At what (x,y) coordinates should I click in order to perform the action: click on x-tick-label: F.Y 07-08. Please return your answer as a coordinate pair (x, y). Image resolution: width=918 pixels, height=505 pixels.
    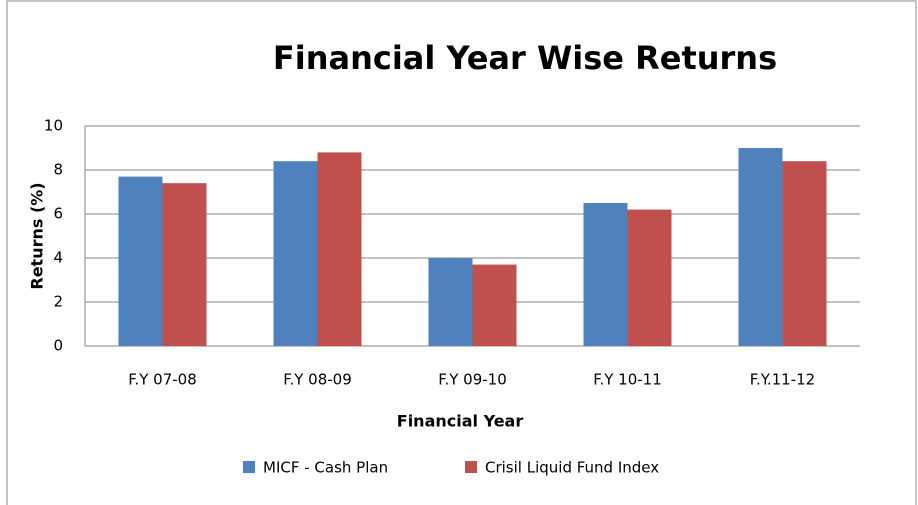
    Looking at the image, I should click on (162, 380).